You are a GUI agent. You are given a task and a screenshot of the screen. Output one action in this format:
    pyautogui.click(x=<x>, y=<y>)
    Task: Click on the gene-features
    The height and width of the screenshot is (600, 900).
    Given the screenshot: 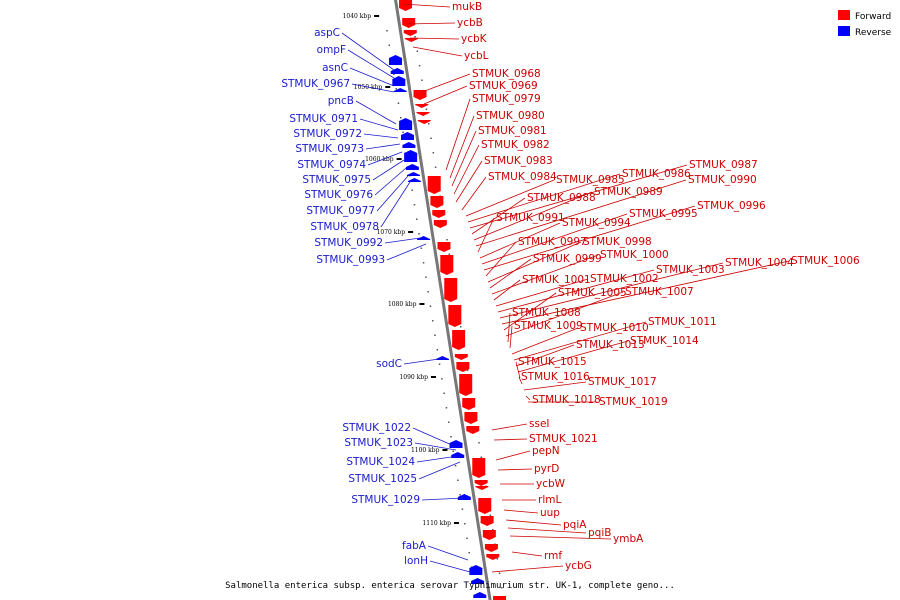 What is the action you would take?
    pyautogui.click(x=448, y=300)
    